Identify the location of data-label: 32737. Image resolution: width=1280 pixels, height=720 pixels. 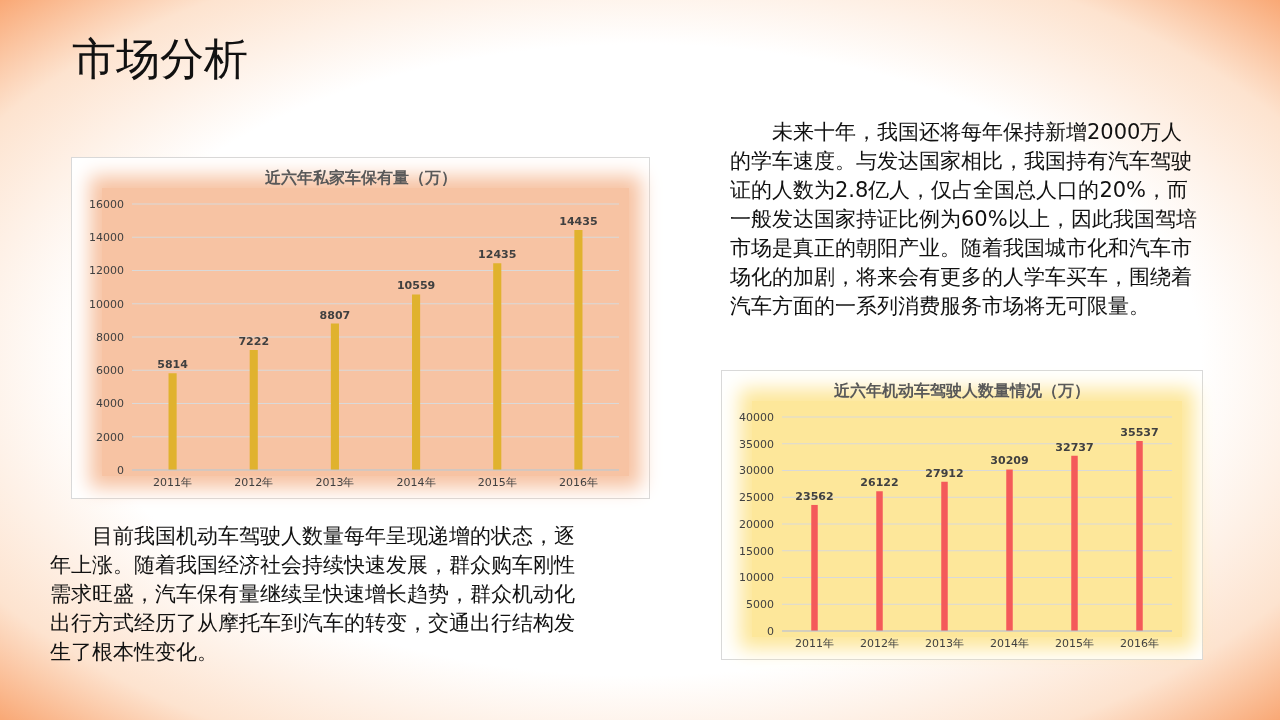
(1074, 447).